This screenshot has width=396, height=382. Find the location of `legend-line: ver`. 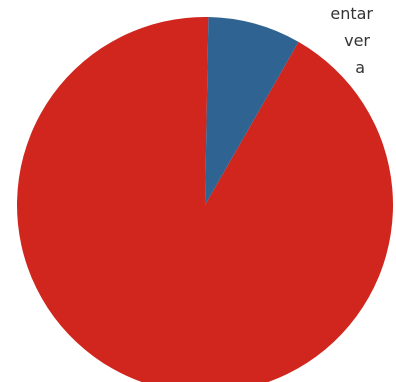

legend-line: ver is located at coordinates (357, 40).